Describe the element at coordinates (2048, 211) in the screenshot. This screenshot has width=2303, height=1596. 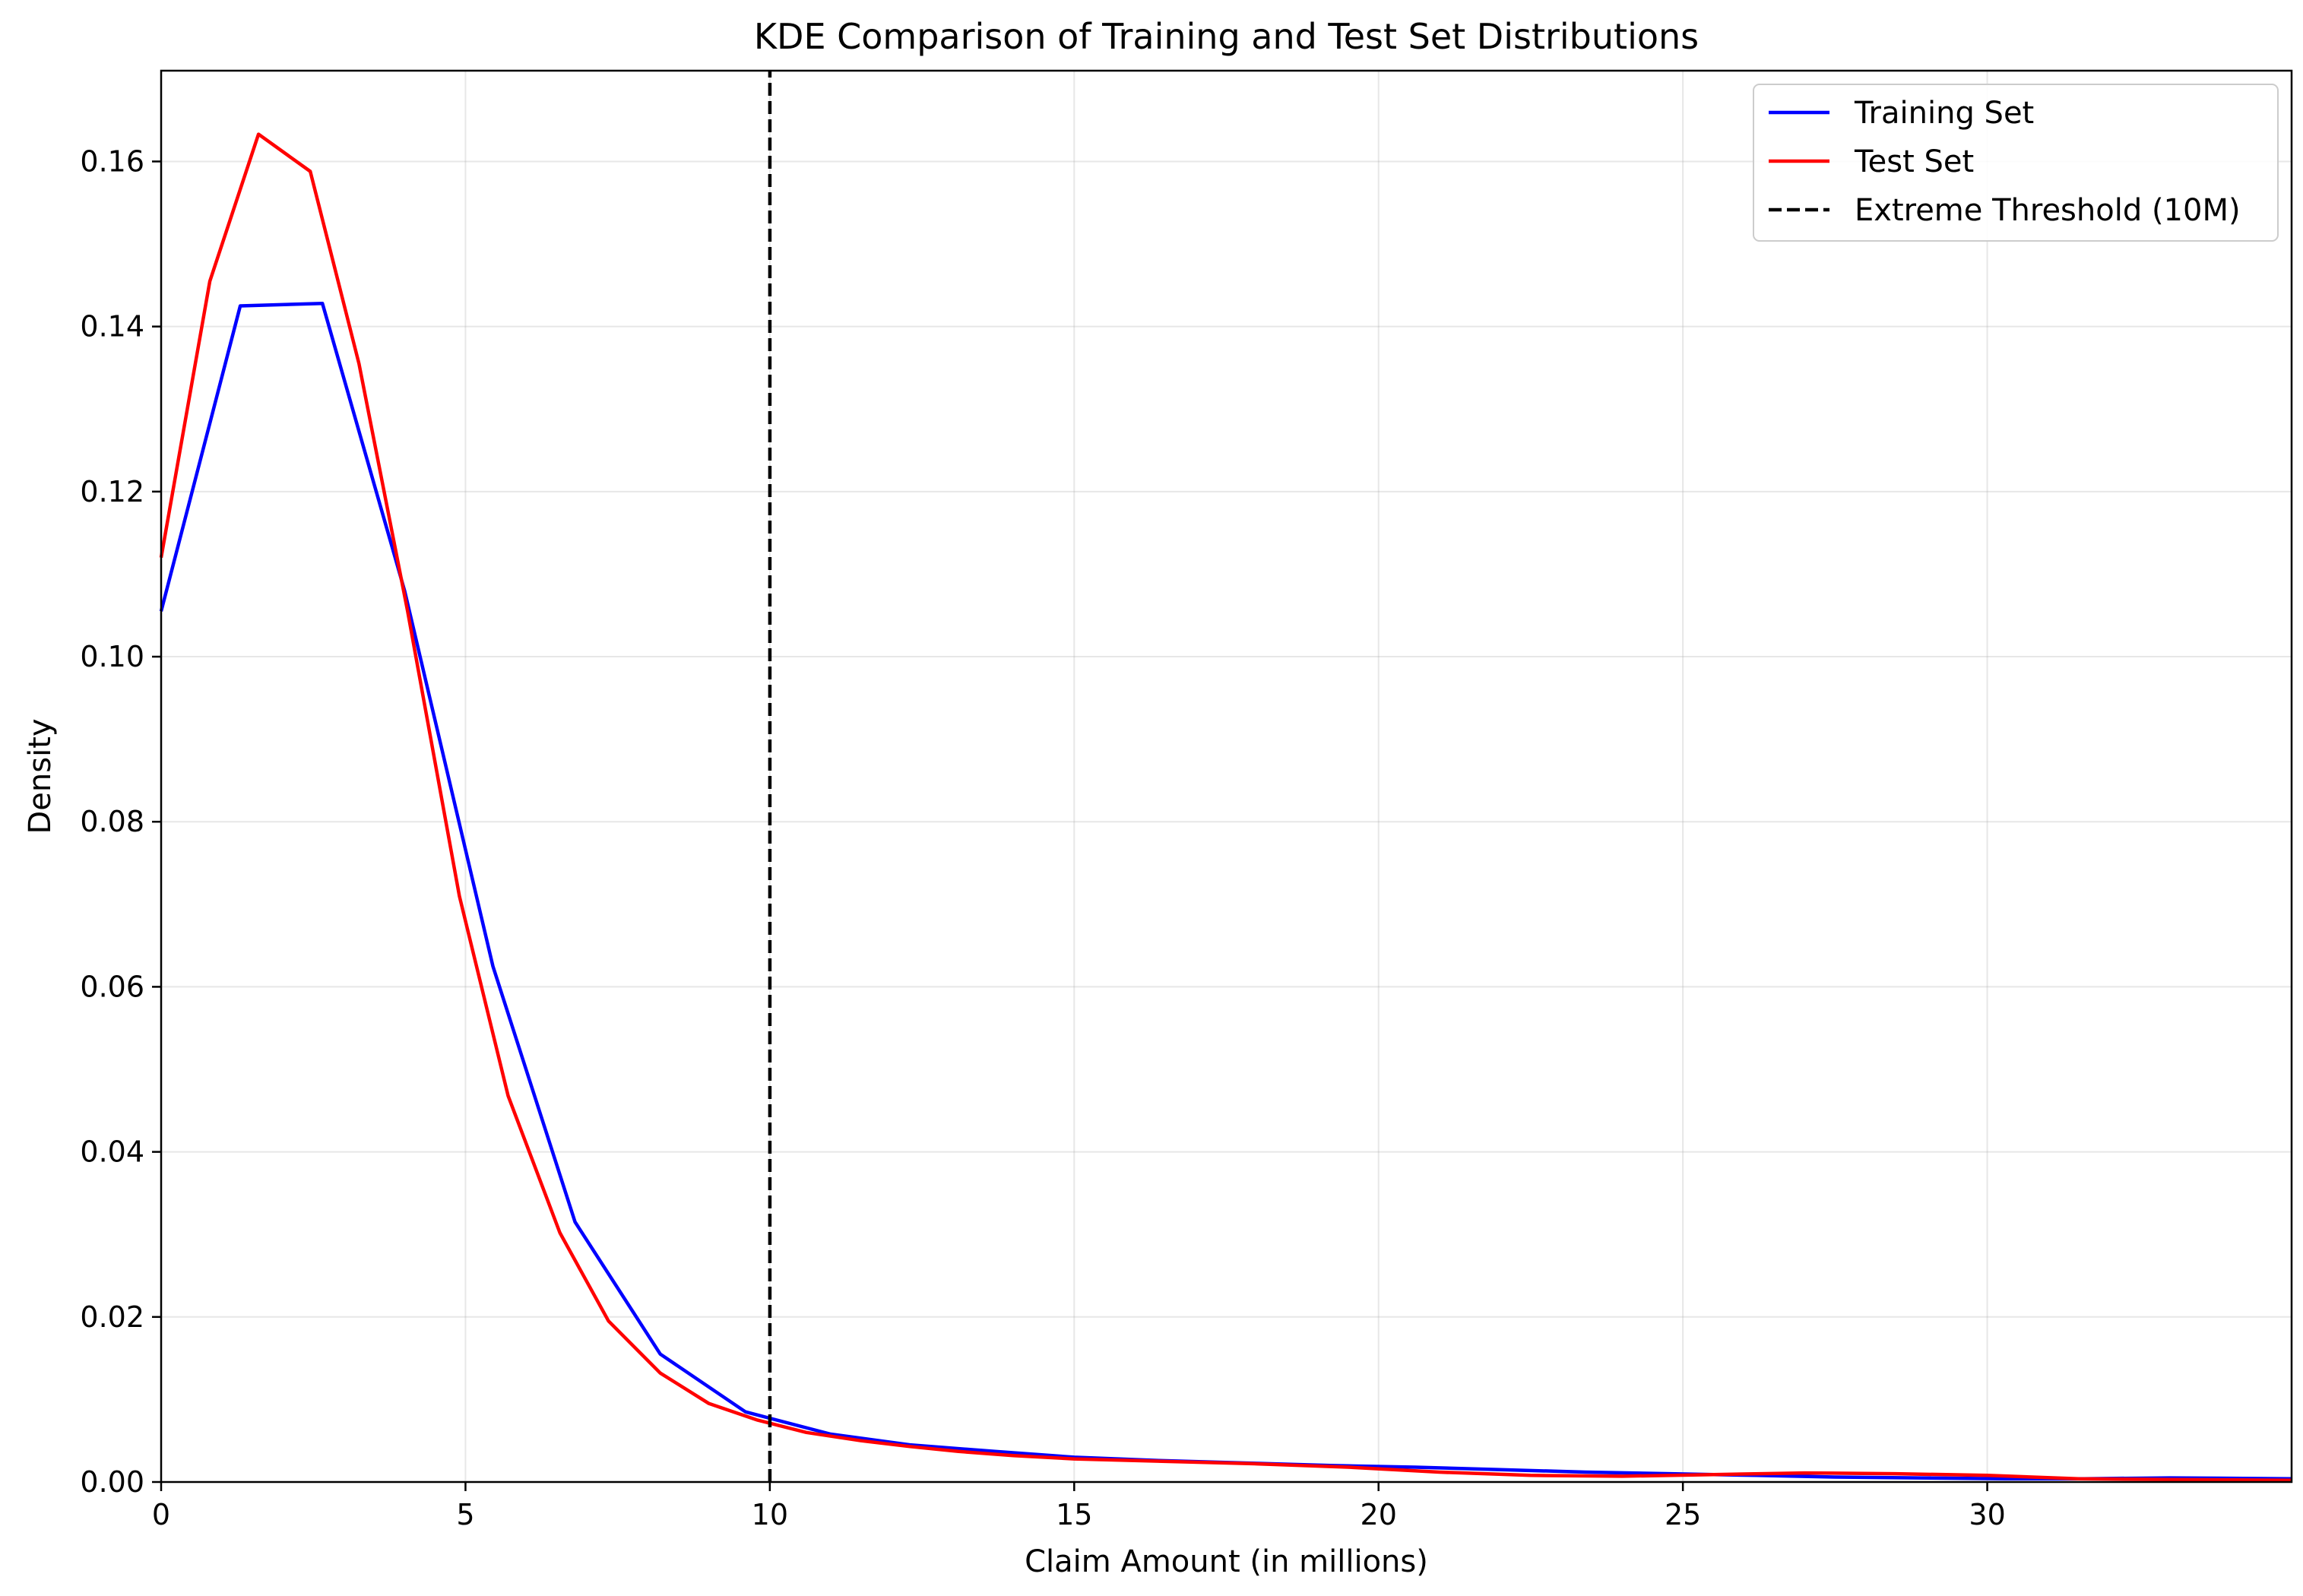
I see `legend-label: Extreme Threshold (10M)` at that location.